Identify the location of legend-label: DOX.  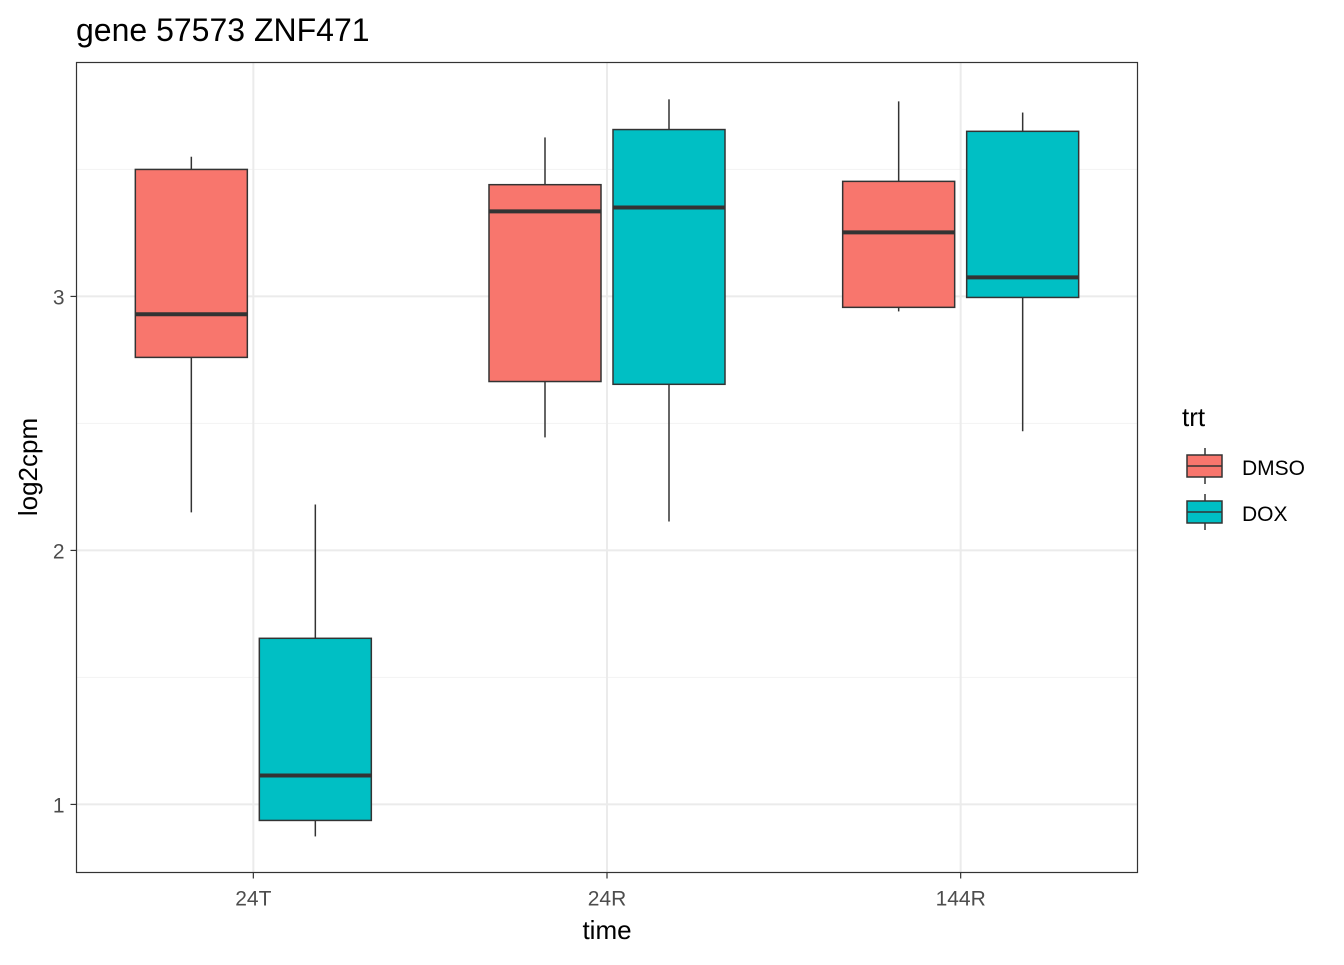
(1265, 514).